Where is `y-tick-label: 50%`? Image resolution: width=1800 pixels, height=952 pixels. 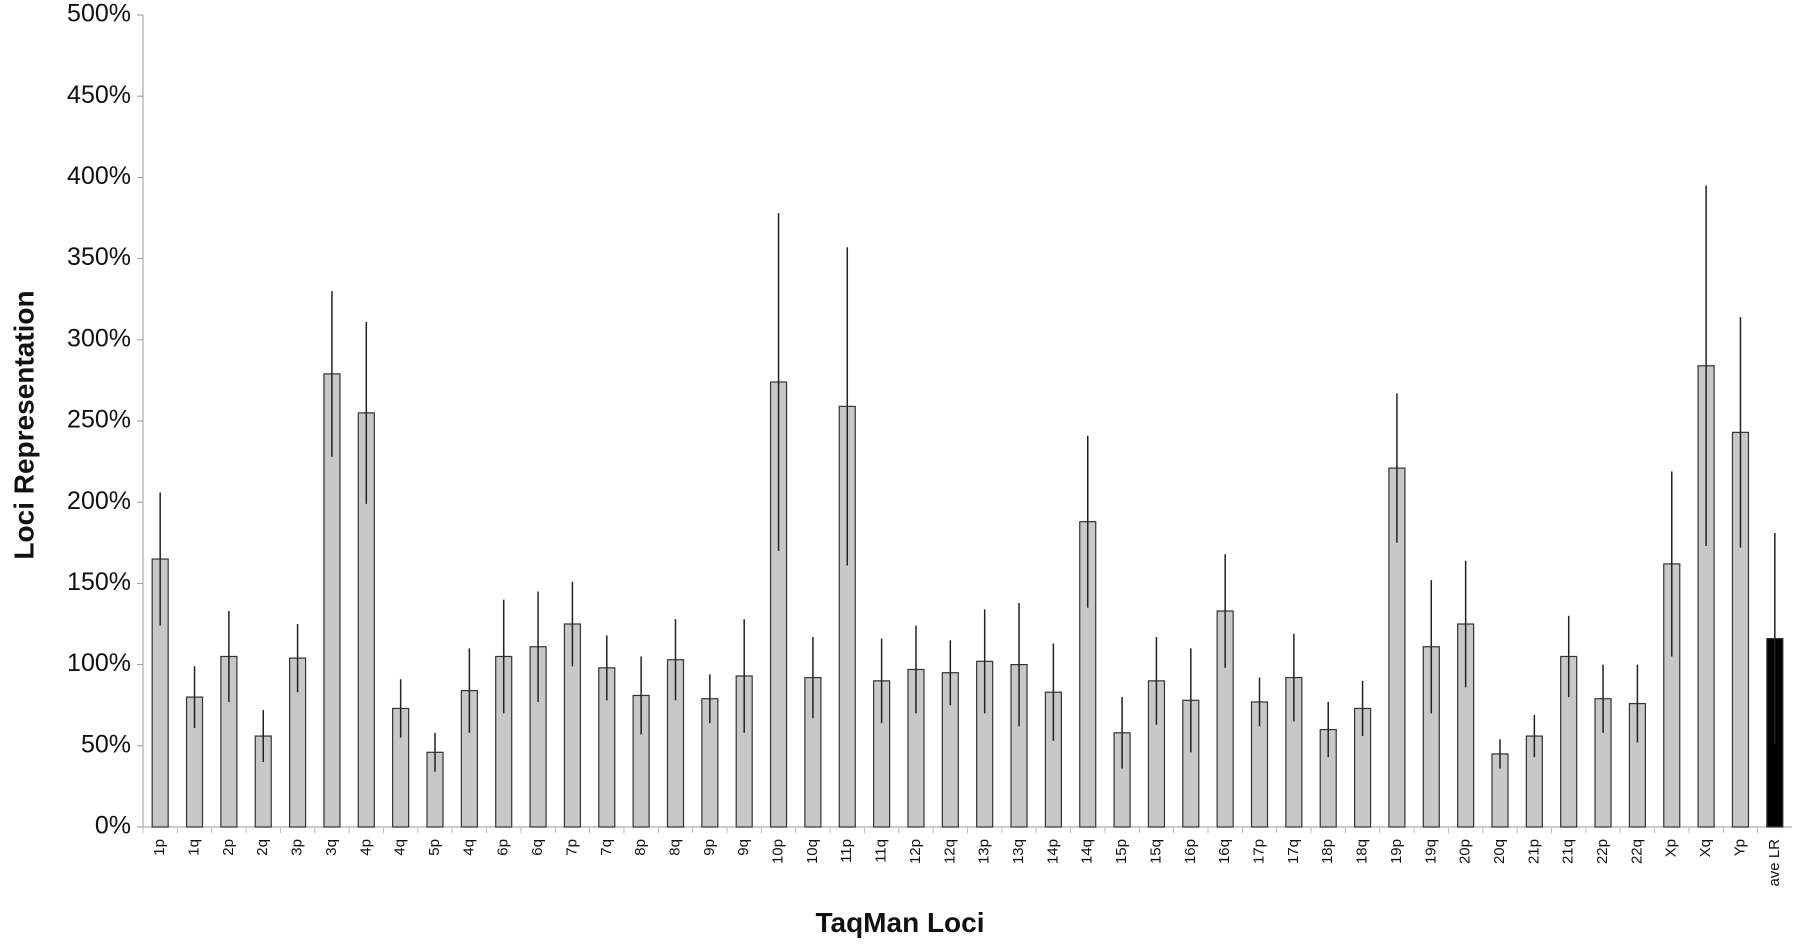 y-tick-label: 50% is located at coordinates (106, 744).